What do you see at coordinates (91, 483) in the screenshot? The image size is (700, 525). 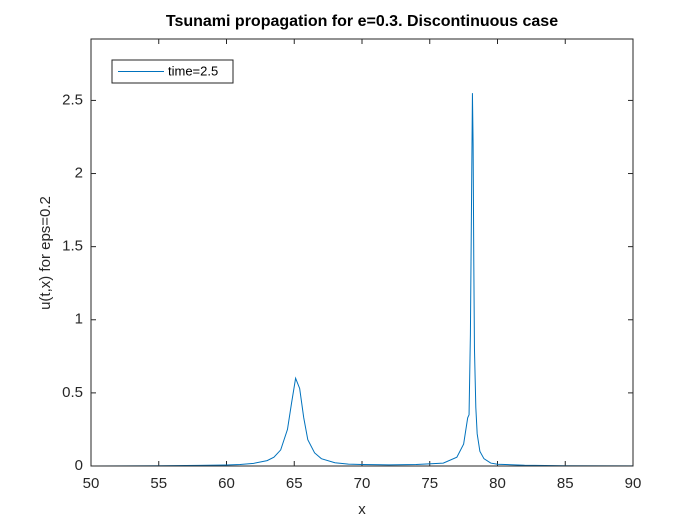 I see `x-tick-label: 50` at bounding box center [91, 483].